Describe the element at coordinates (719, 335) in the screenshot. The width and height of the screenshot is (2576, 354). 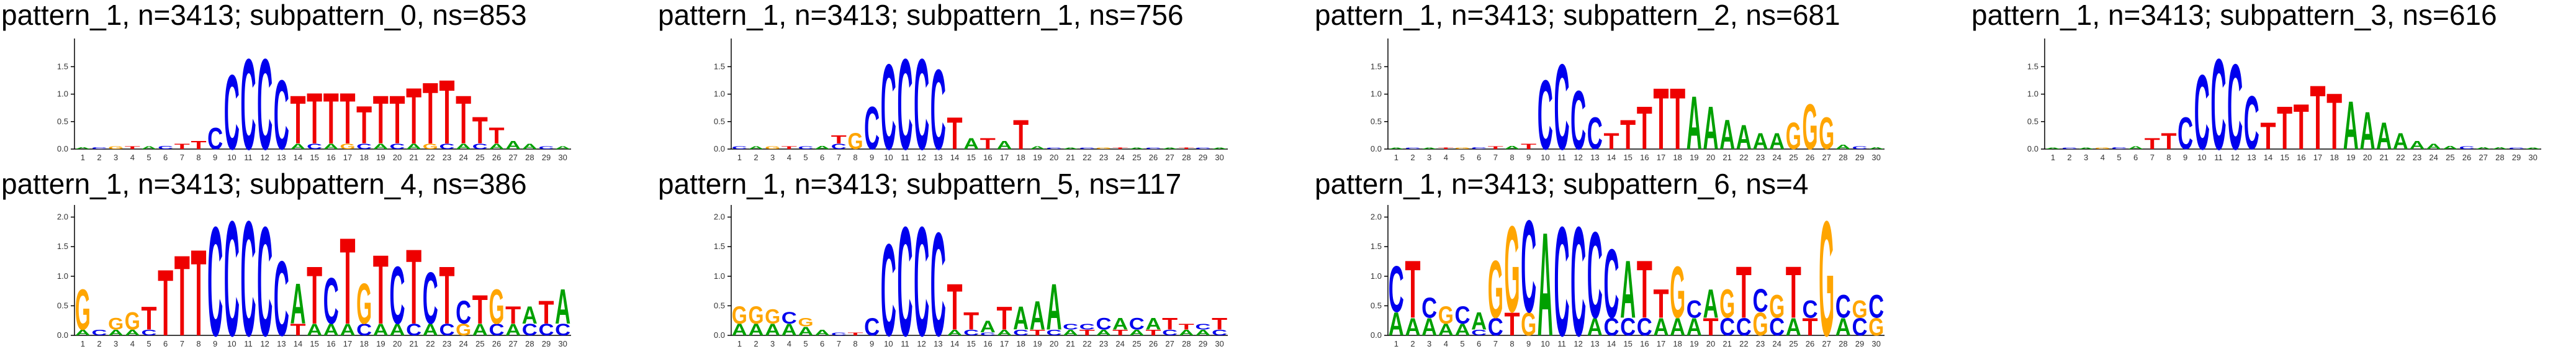
I see `y-tick-label: 0.0` at that location.